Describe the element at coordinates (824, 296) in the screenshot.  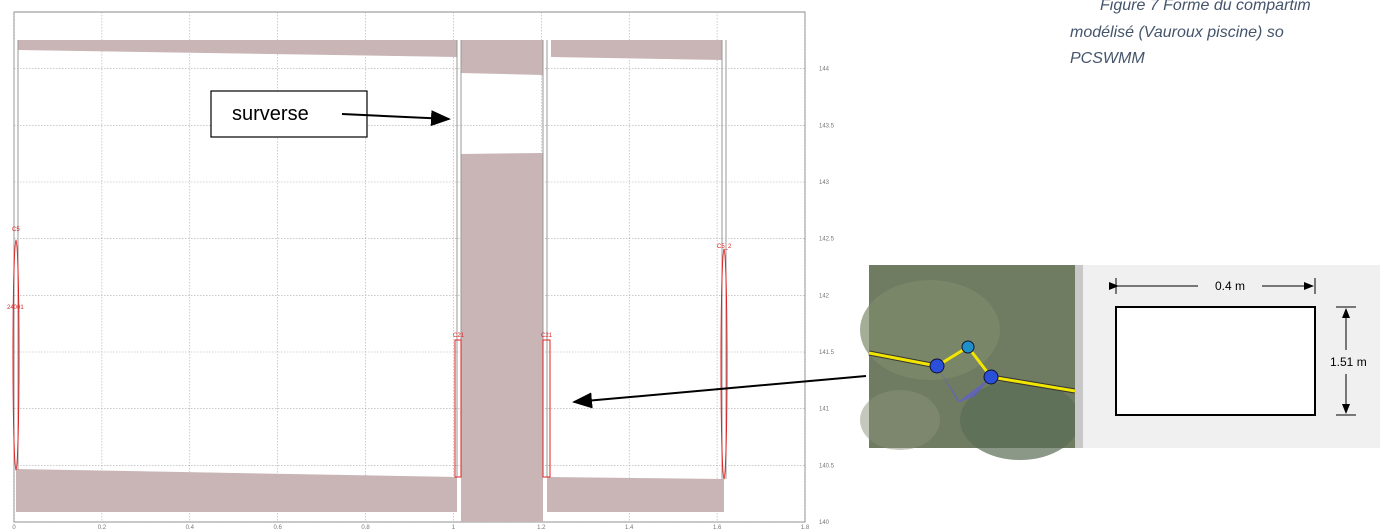
I see `y-tick-label: 142` at that location.